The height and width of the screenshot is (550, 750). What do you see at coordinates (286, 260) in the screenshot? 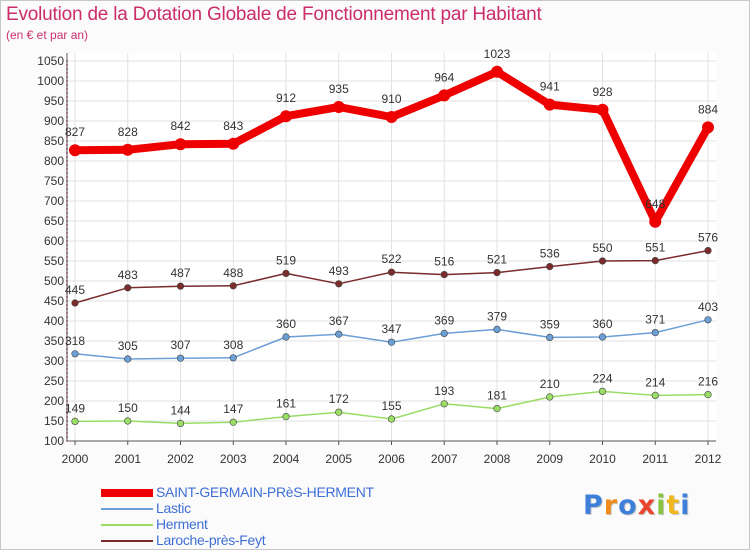
I see `data-label: 519` at bounding box center [286, 260].